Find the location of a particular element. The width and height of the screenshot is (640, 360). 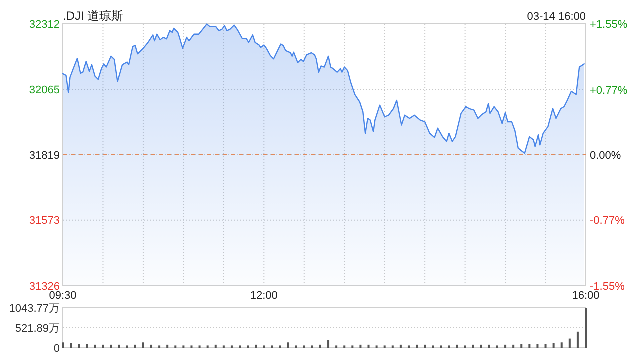

y2-tick-label: +0.77% is located at coordinates (609, 90).